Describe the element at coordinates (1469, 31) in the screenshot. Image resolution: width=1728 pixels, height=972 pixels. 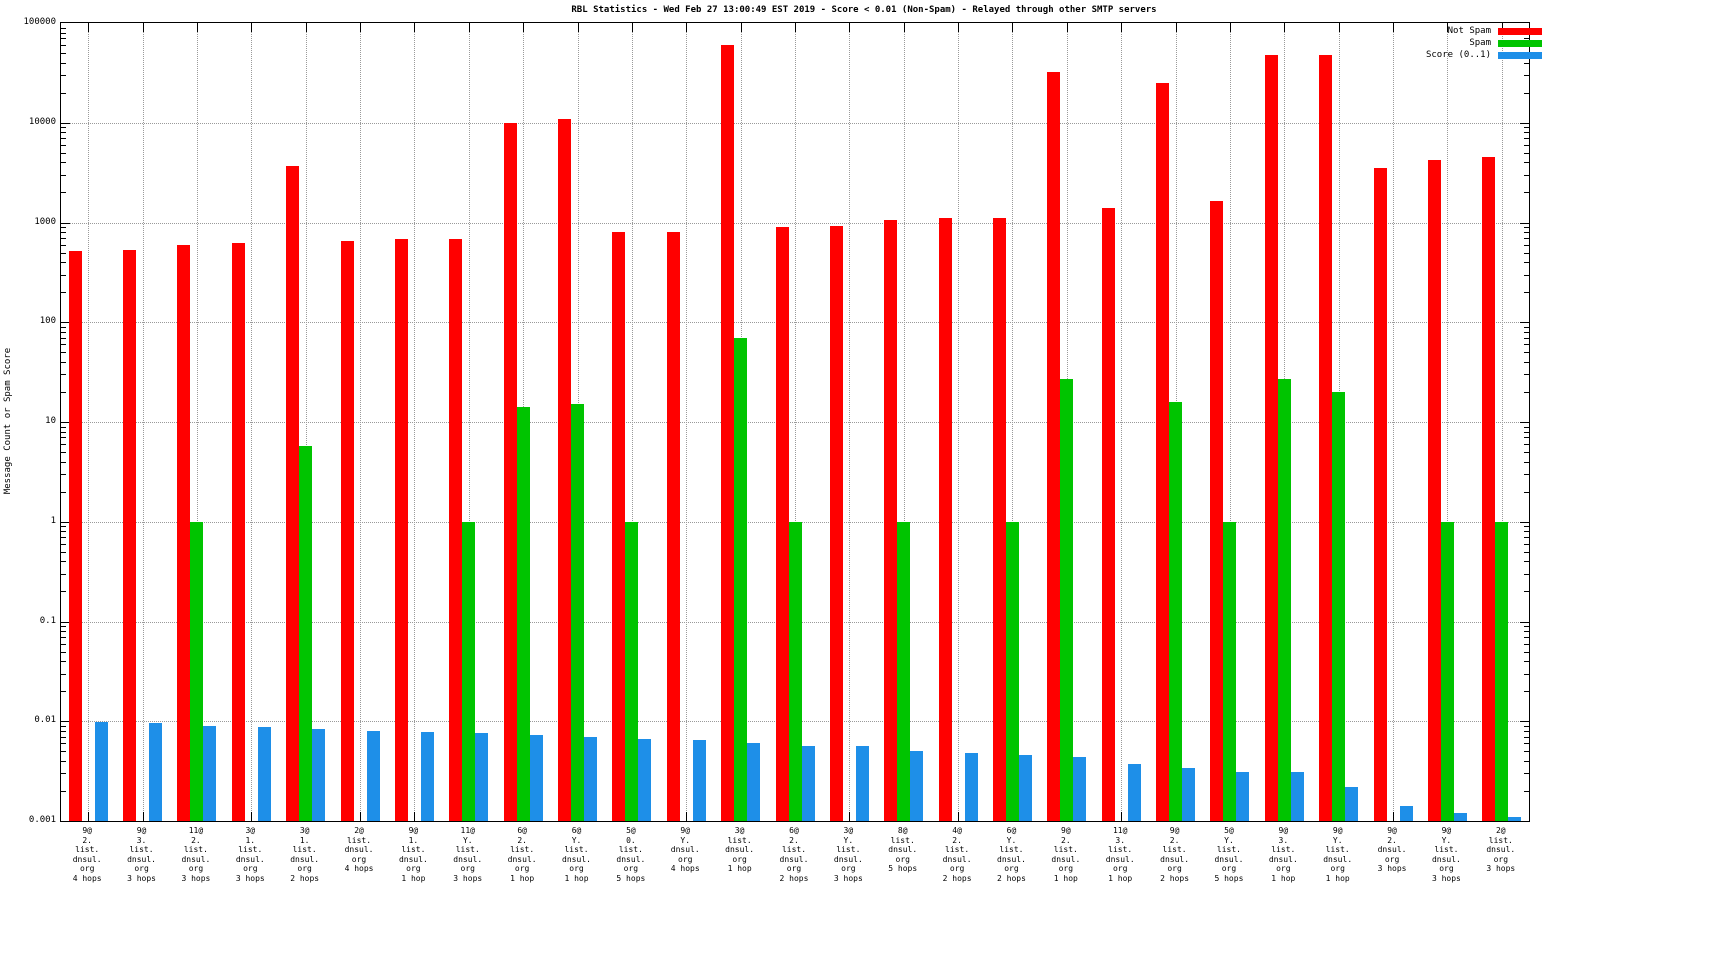
I see `legend-label-not-spam: Not Spam` at that location.